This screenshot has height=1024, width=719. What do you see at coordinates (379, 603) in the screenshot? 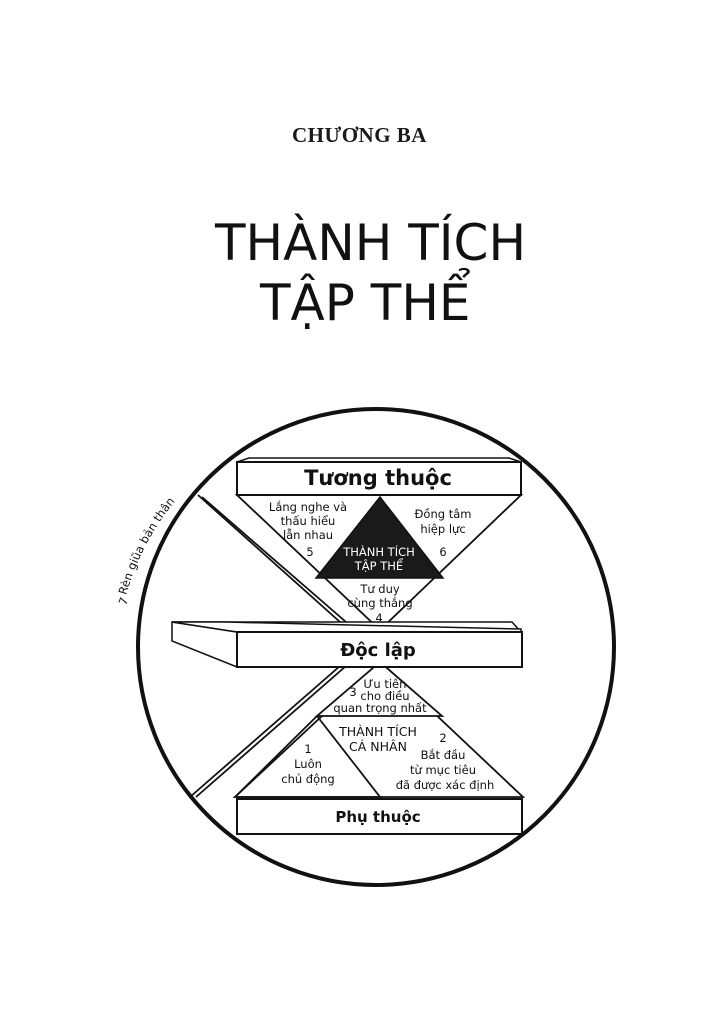
I see `habit4-line-2: cùng thắng` at bounding box center [379, 603].